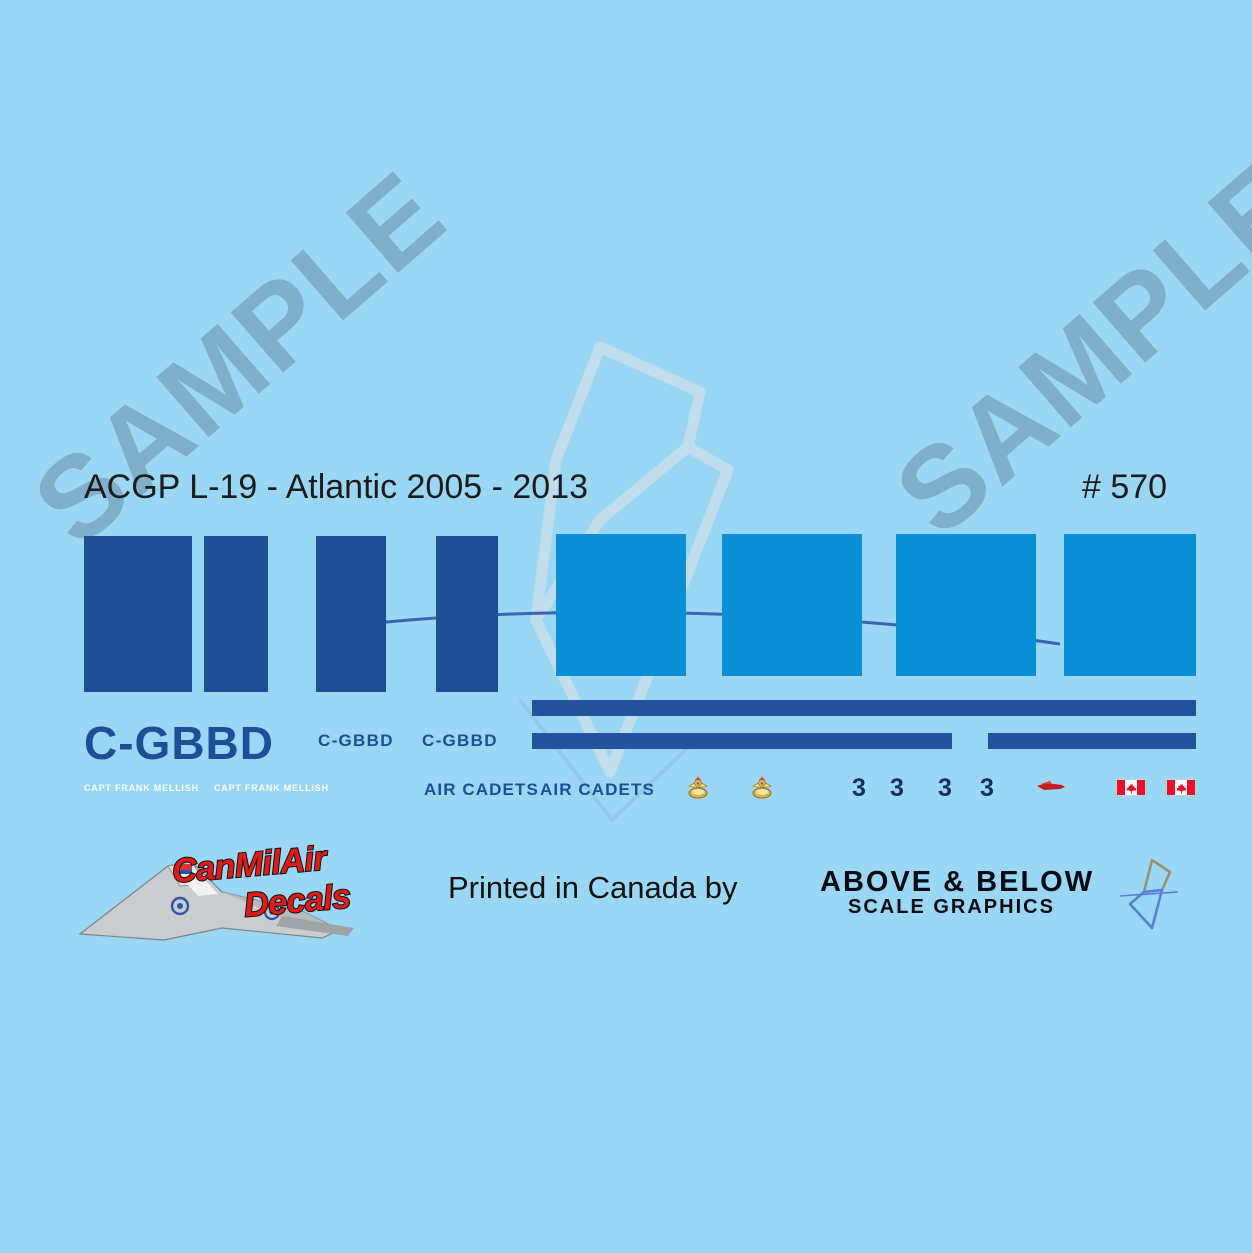 The height and width of the screenshot is (1253, 1252). What do you see at coordinates (859, 788) in the screenshot?
I see `unit-number-1: 3` at bounding box center [859, 788].